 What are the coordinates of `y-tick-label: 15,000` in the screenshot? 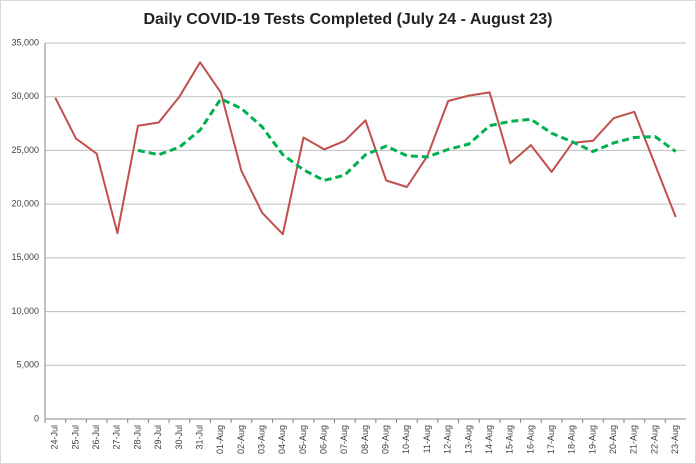 It's located at (25, 257).